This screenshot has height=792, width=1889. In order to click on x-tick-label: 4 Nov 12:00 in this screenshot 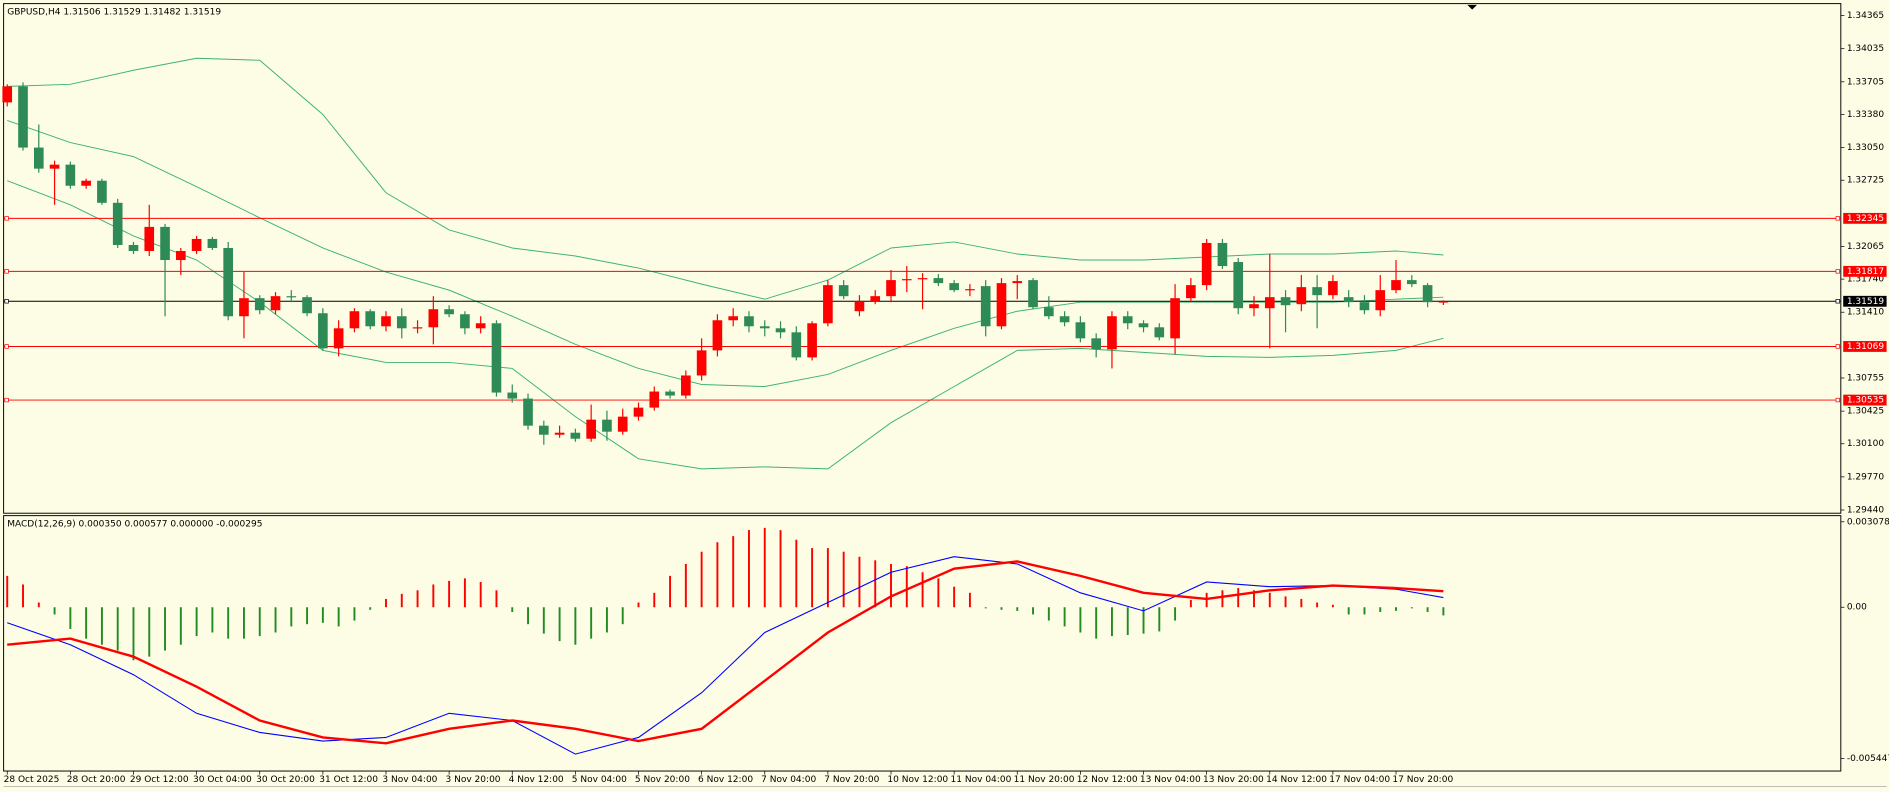, I will do `click(536, 780)`.